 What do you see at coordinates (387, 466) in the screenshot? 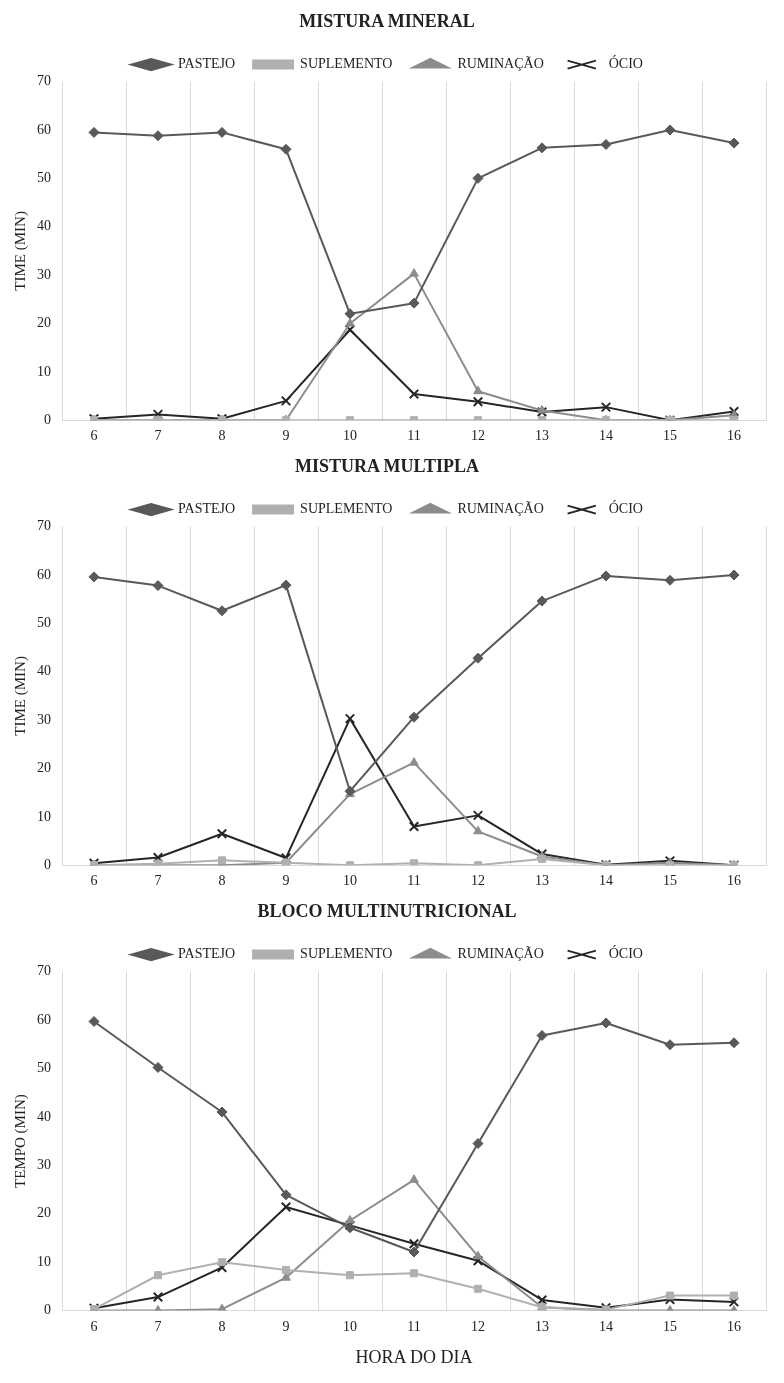
I see `chart-title: MISTURA MULTIPLA` at bounding box center [387, 466].